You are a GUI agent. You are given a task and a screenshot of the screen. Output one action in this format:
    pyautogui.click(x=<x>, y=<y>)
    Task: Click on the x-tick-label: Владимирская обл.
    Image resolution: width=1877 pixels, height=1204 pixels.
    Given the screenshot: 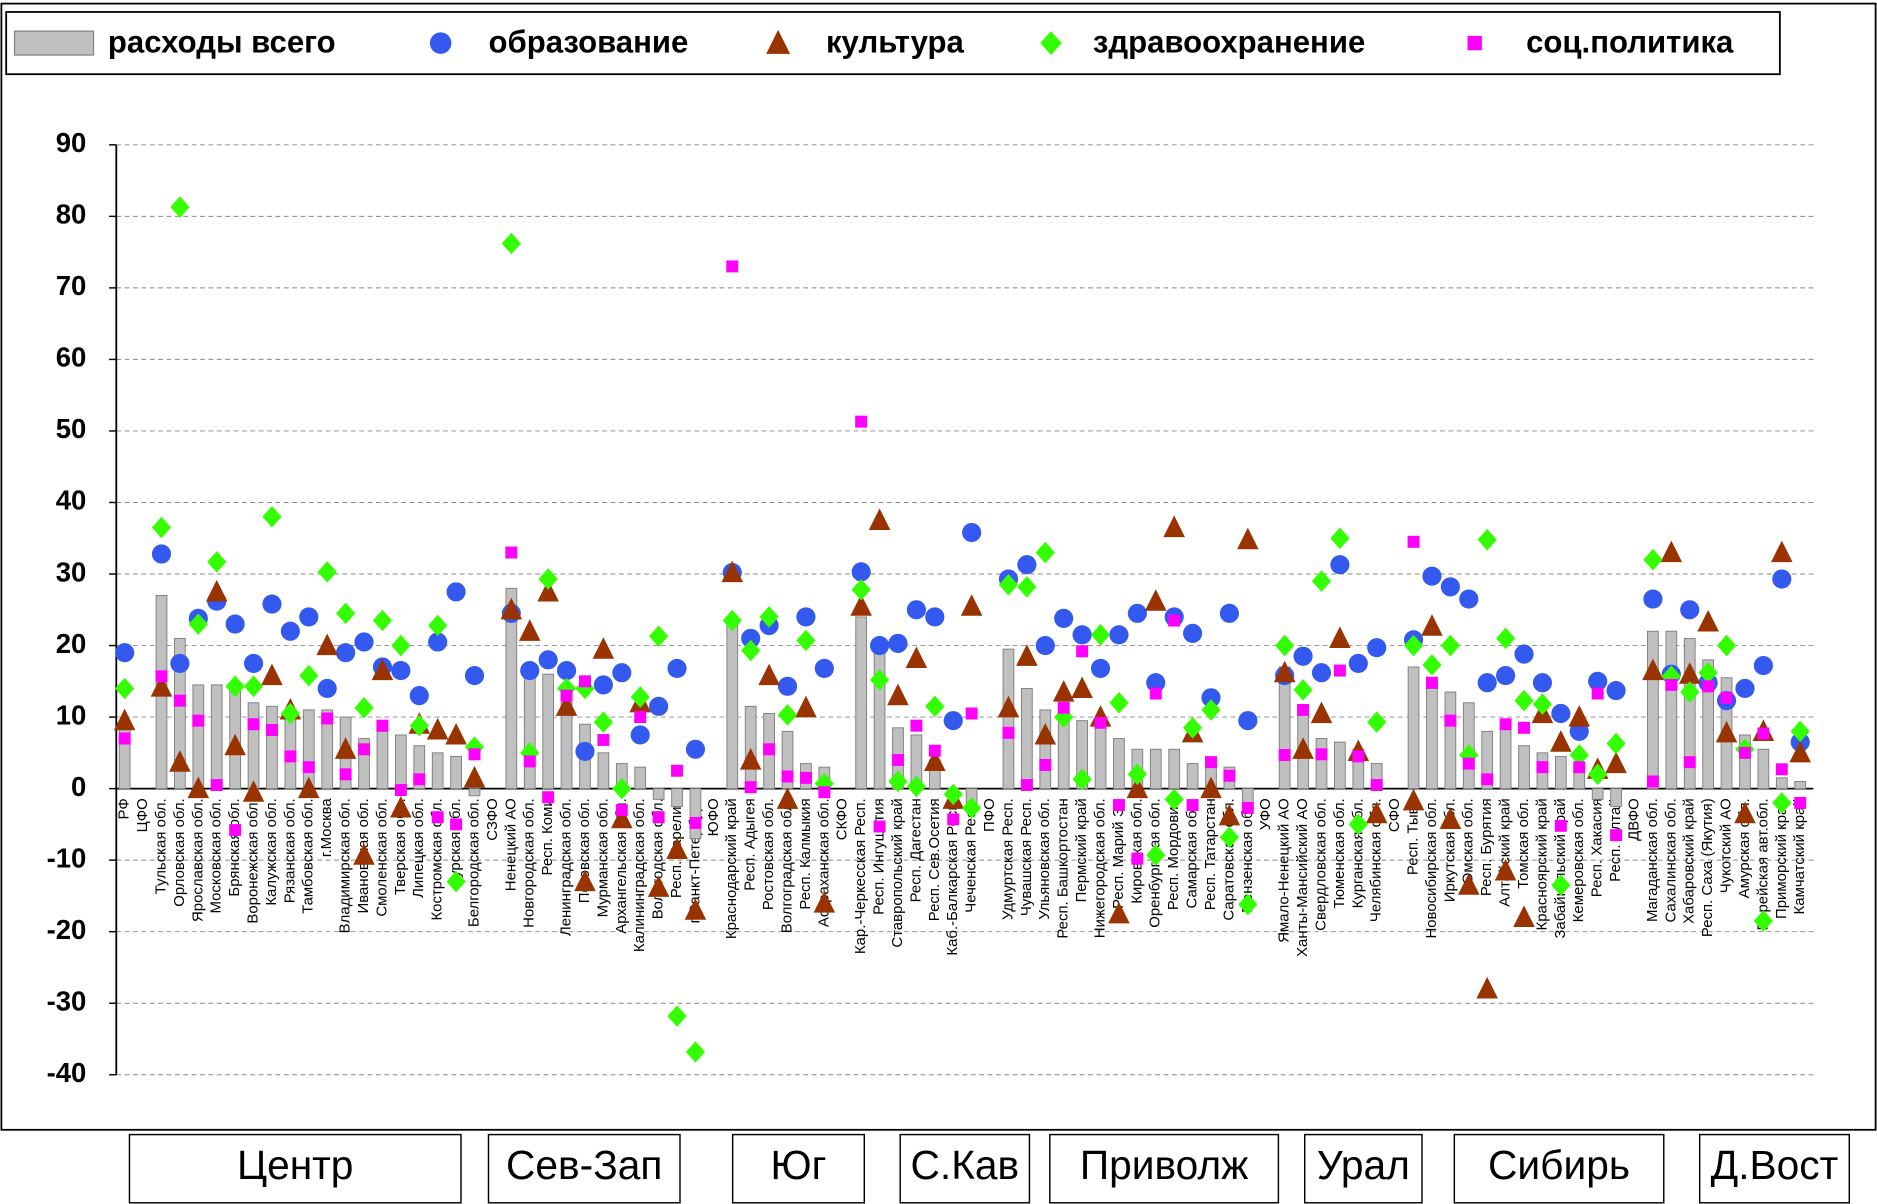 What is the action you would take?
    pyautogui.click(x=345, y=865)
    